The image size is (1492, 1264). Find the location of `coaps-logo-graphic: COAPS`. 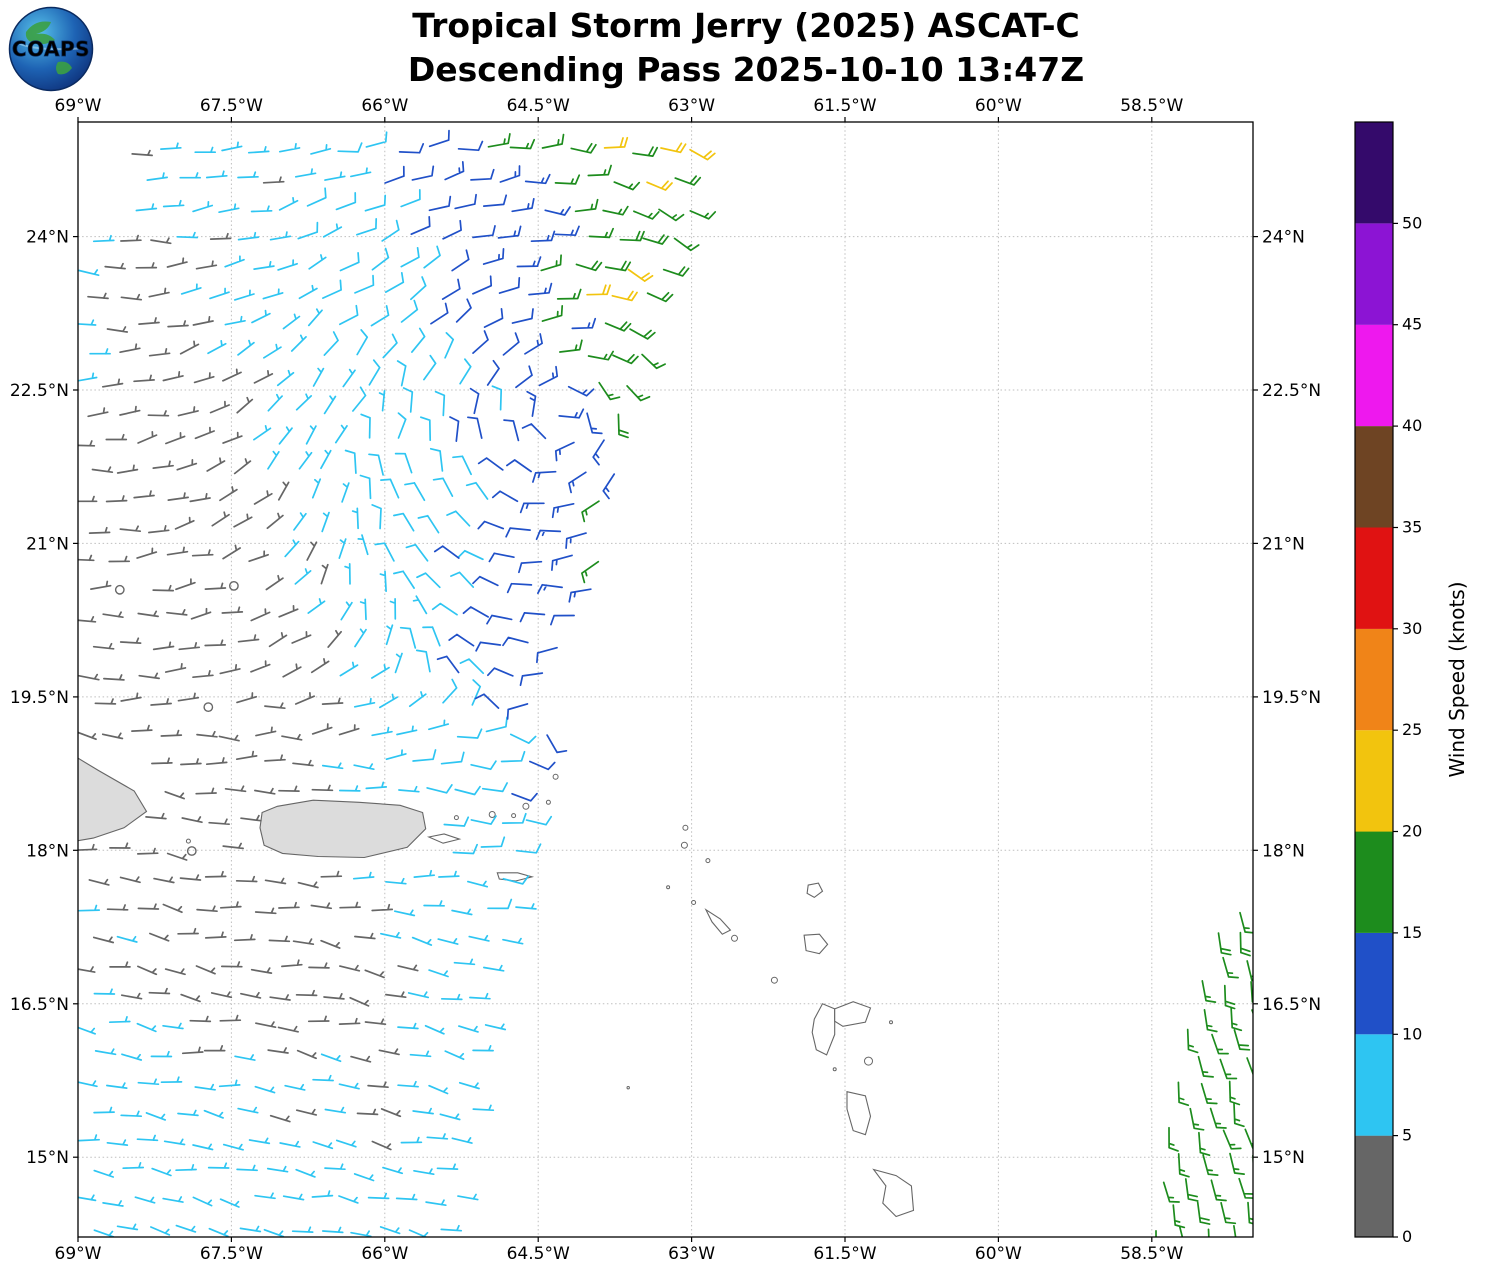

coaps-logo-graphic: COAPS is located at coordinates (51, 49).